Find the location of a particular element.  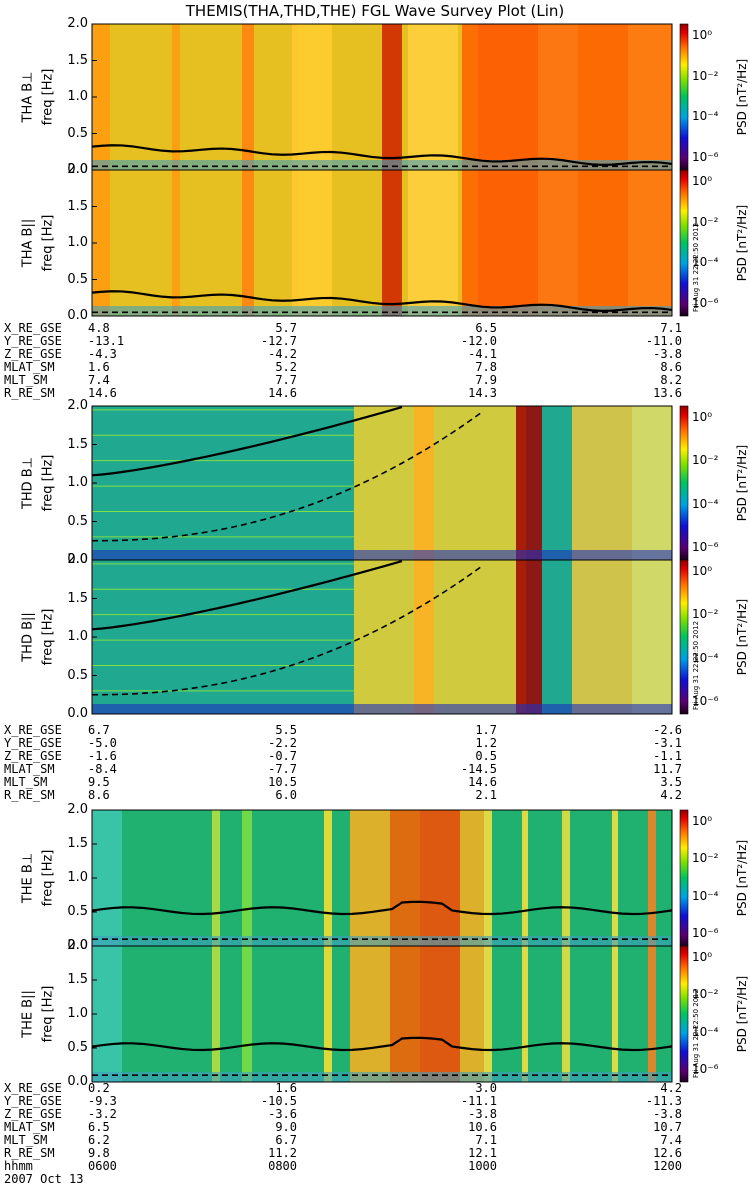

ephemeris-value: 6.5 is located at coordinates (99, 1127).